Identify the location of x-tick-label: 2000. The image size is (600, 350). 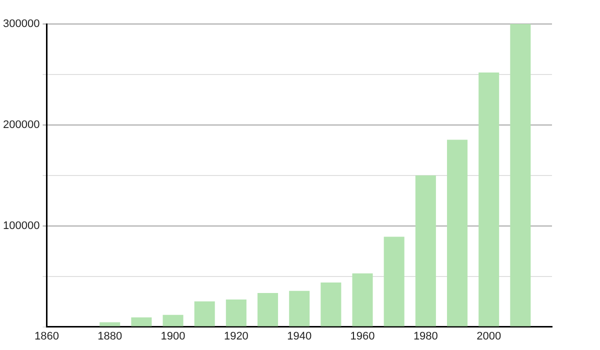
(489, 336).